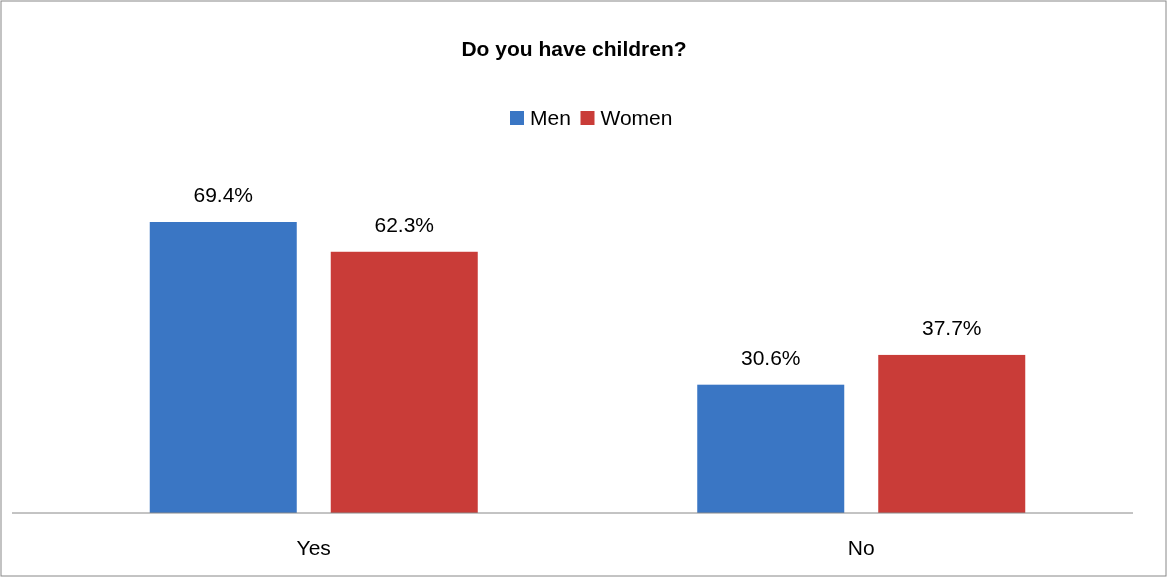 This screenshot has height=578, width=1168. Describe the element at coordinates (951, 327) in the screenshot. I see `data-label: 37.7%` at that location.